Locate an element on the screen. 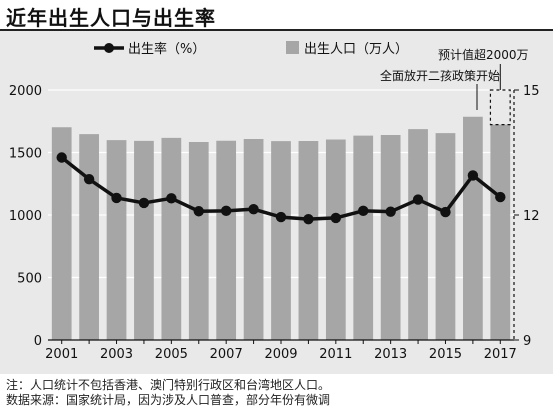 The width and height of the screenshot is (553, 408). bar-2007 is located at coordinates (226, 240).